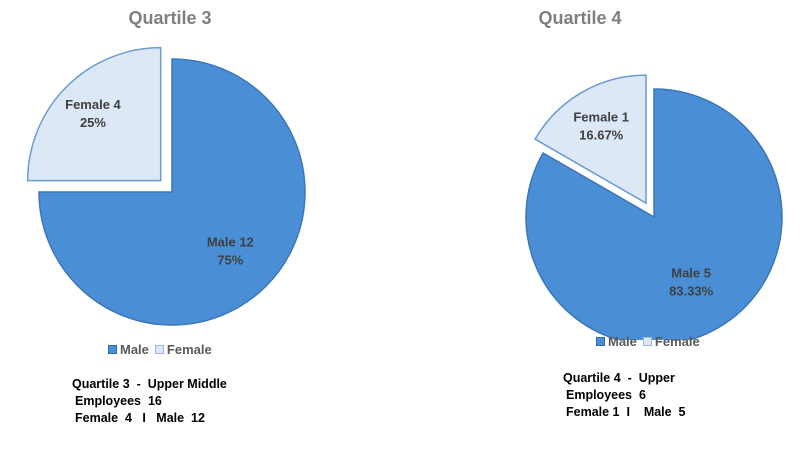 This screenshot has height=455, width=800. What do you see at coordinates (170, 18) in the screenshot?
I see `chart-title: Quartile 3` at bounding box center [170, 18].